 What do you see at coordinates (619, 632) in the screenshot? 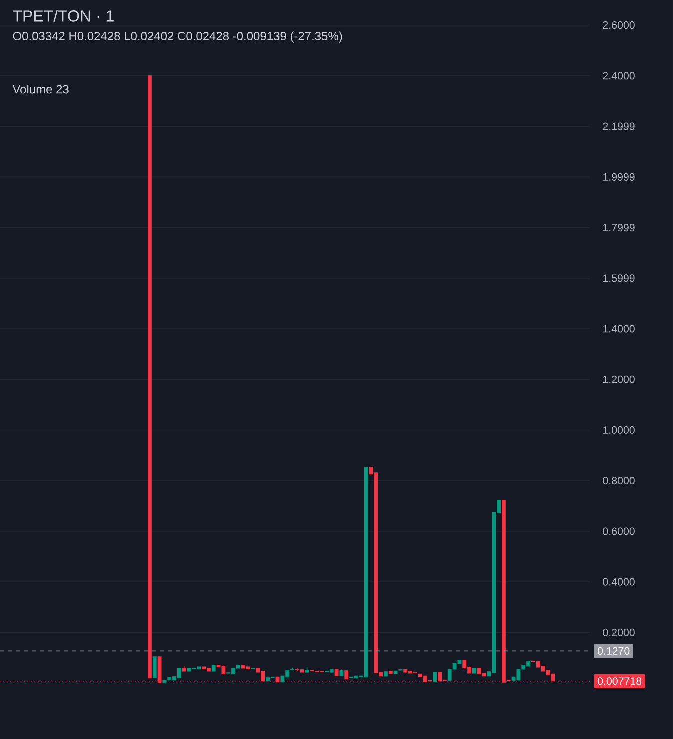
I see `y-tick-label: 0.2000` at bounding box center [619, 632].